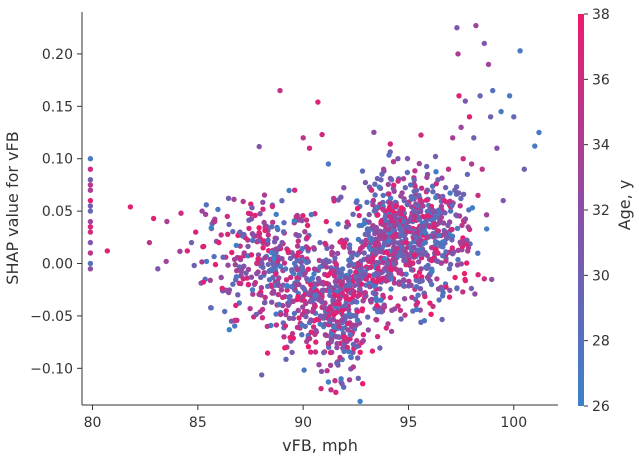 This screenshot has width=639, height=462. What do you see at coordinates (597, 211) in the screenshot?
I see `colorbar-ticks: 26 28 30 32 34 36 38` at bounding box center [597, 211].